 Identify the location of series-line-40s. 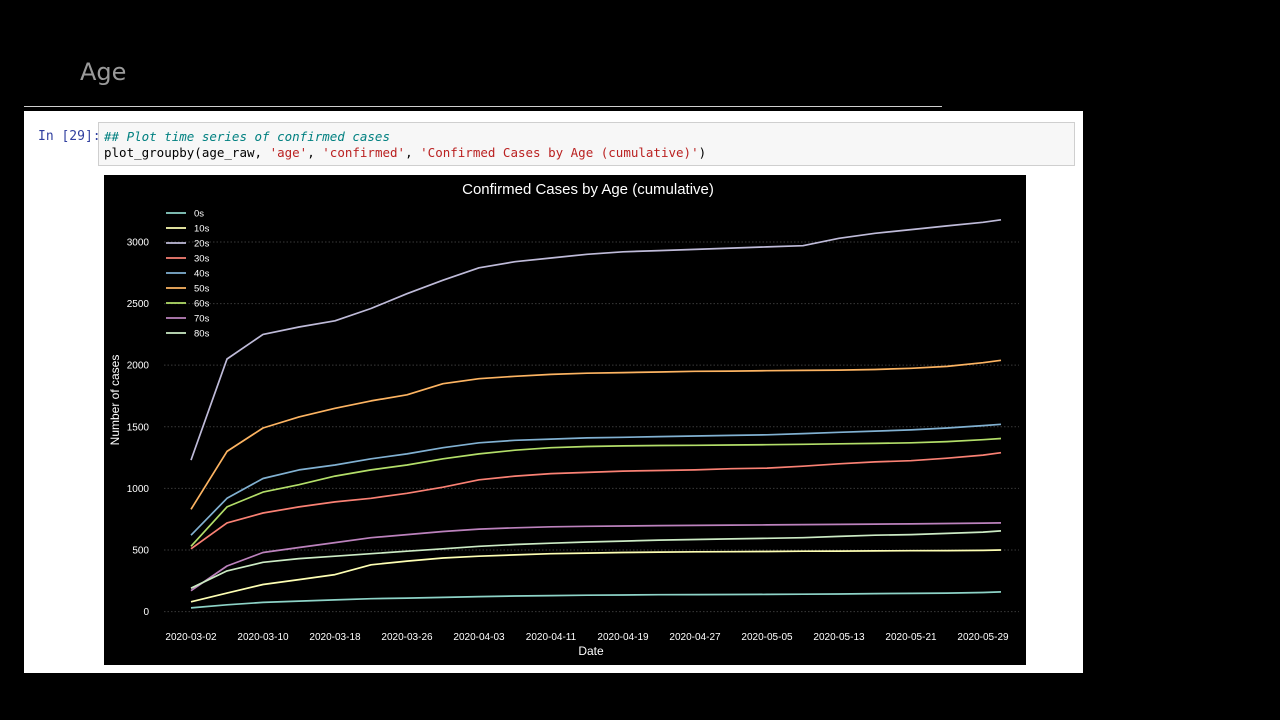
(596, 479).